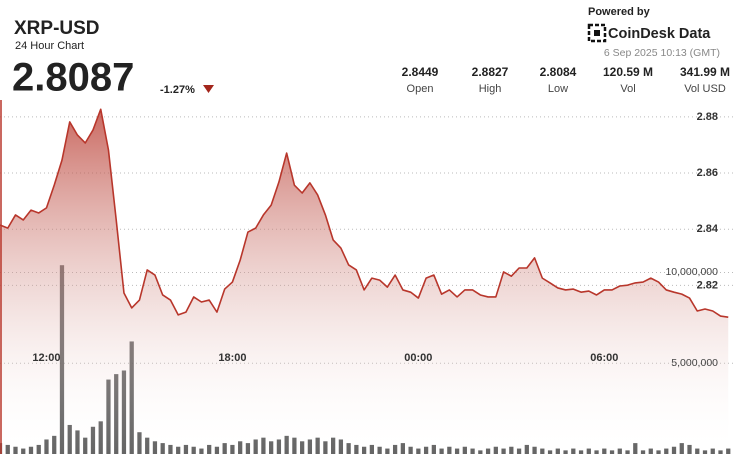 The width and height of the screenshot is (736, 454). What do you see at coordinates (707, 173) in the screenshot?
I see `y-tick-label: 2.86` at bounding box center [707, 173].